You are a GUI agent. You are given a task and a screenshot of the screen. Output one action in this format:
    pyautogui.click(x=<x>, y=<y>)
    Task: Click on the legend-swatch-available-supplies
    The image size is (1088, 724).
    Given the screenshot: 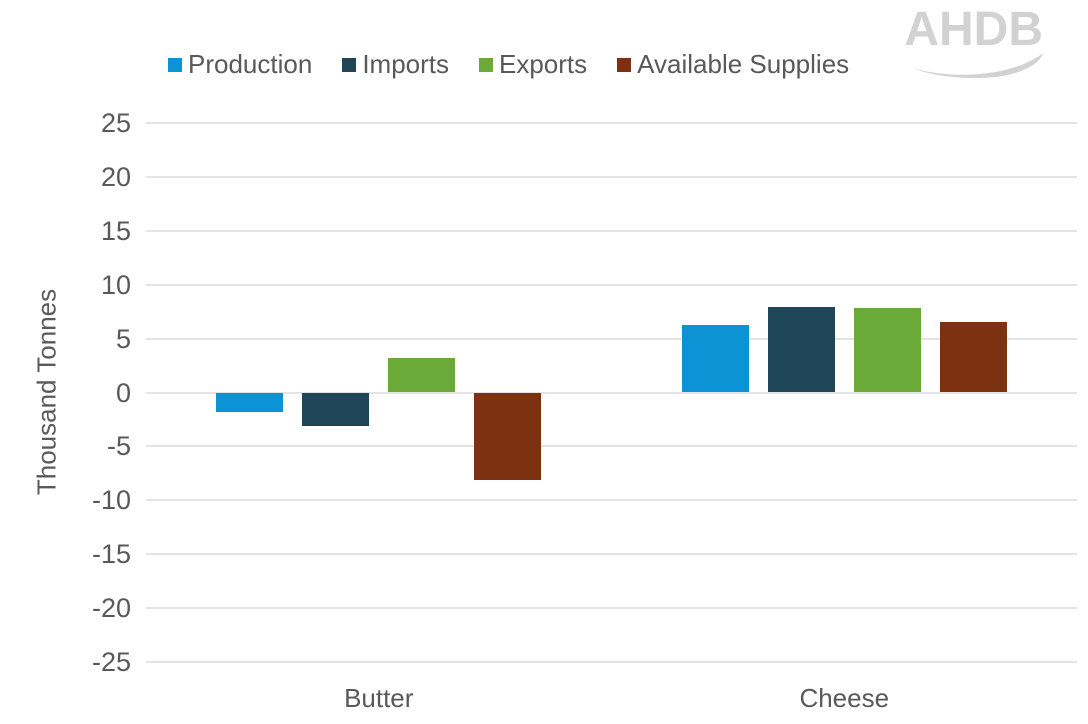 What is the action you would take?
    pyautogui.click(x=624, y=64)
    